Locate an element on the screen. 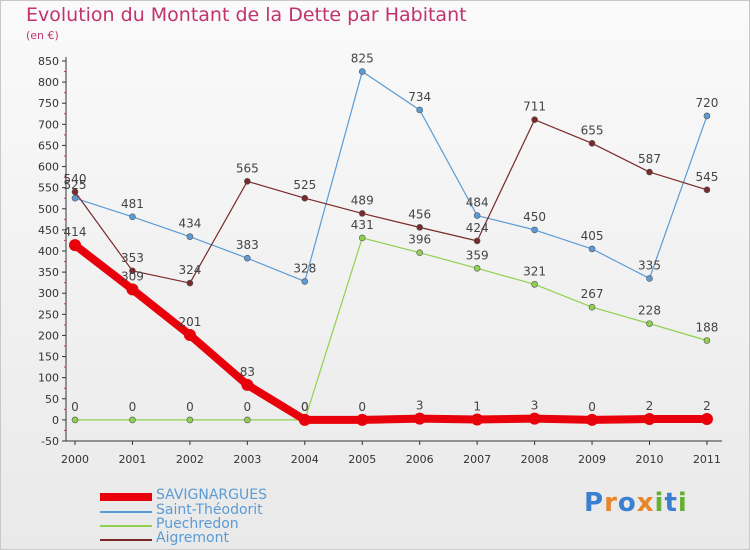 The image size is (750, 550). y-tick-label: 650 is located at coordinates (48, 145).